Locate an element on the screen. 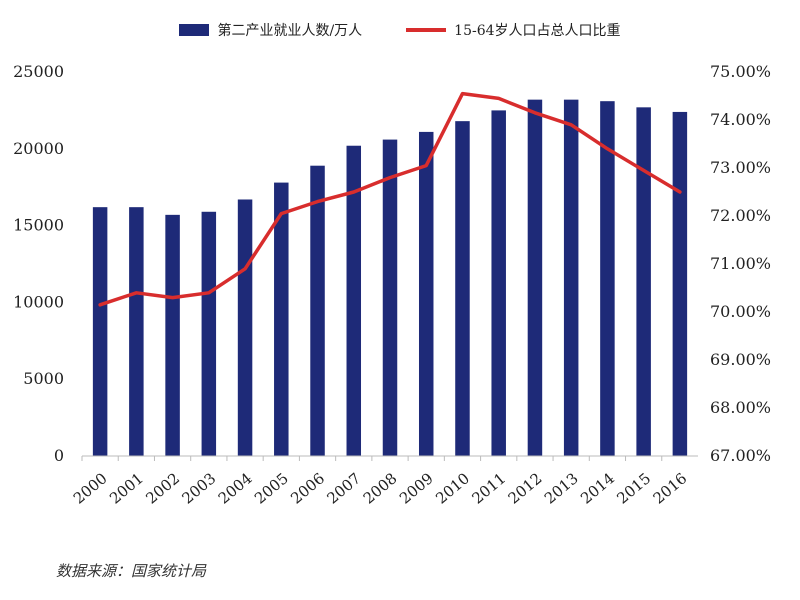 Image resolution: width=800 pixels, height=600 pixels. left-tick-label: 5000 is located at coordinates (43, 378).